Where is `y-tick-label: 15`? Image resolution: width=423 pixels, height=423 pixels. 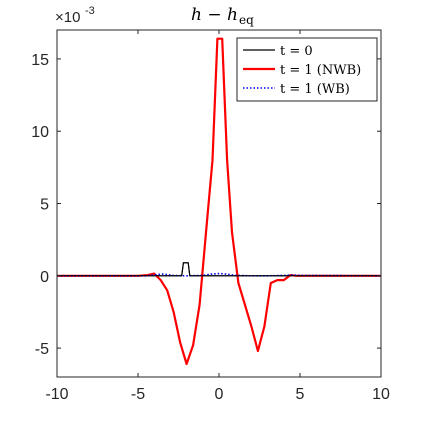
y-tick-label: 15 is located at coordinates (40, 60).